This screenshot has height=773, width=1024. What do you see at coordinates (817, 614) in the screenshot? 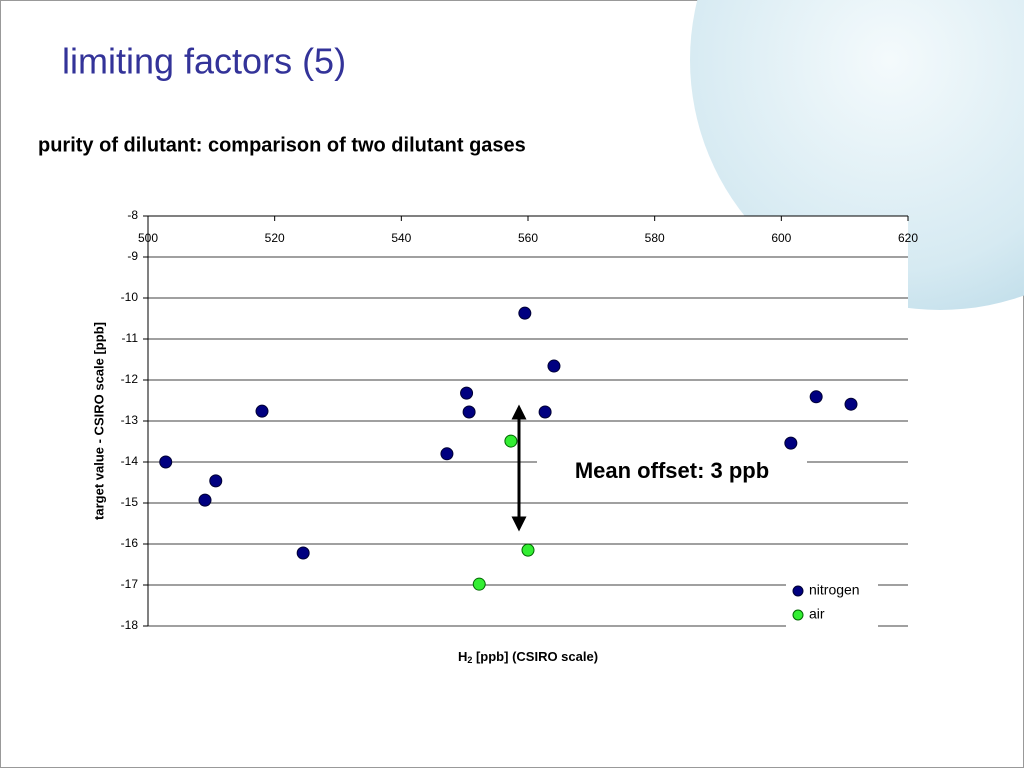
I see `legend-label: air` at bounding box center [817, 614].